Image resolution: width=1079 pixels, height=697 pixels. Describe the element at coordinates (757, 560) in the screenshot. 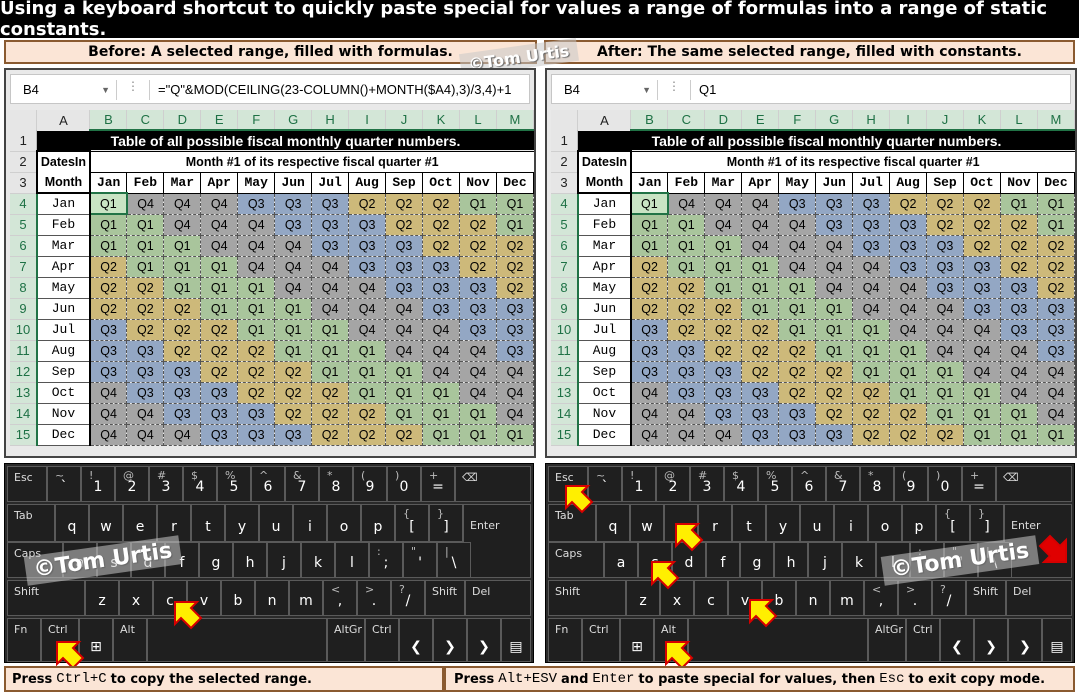

I see `key: g` at that location.